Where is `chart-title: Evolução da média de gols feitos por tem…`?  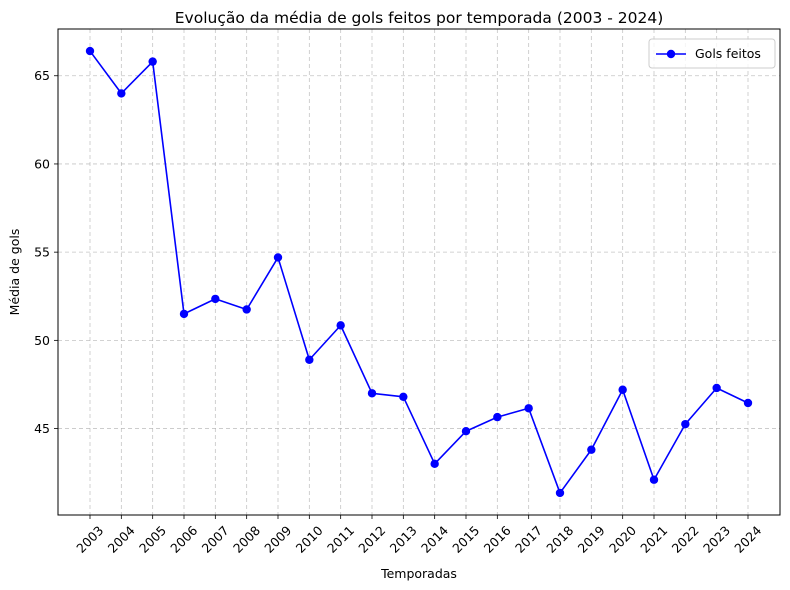 chart-title: Evolução da média de gols feitos por tem… is located at coordinates (419, 18).